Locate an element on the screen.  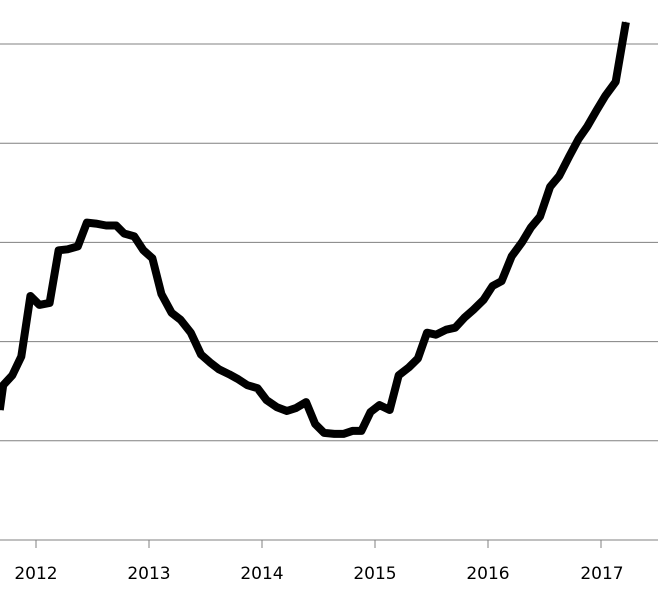
x-tick-label-2012: 2012 is located at coordinates (35, 574).